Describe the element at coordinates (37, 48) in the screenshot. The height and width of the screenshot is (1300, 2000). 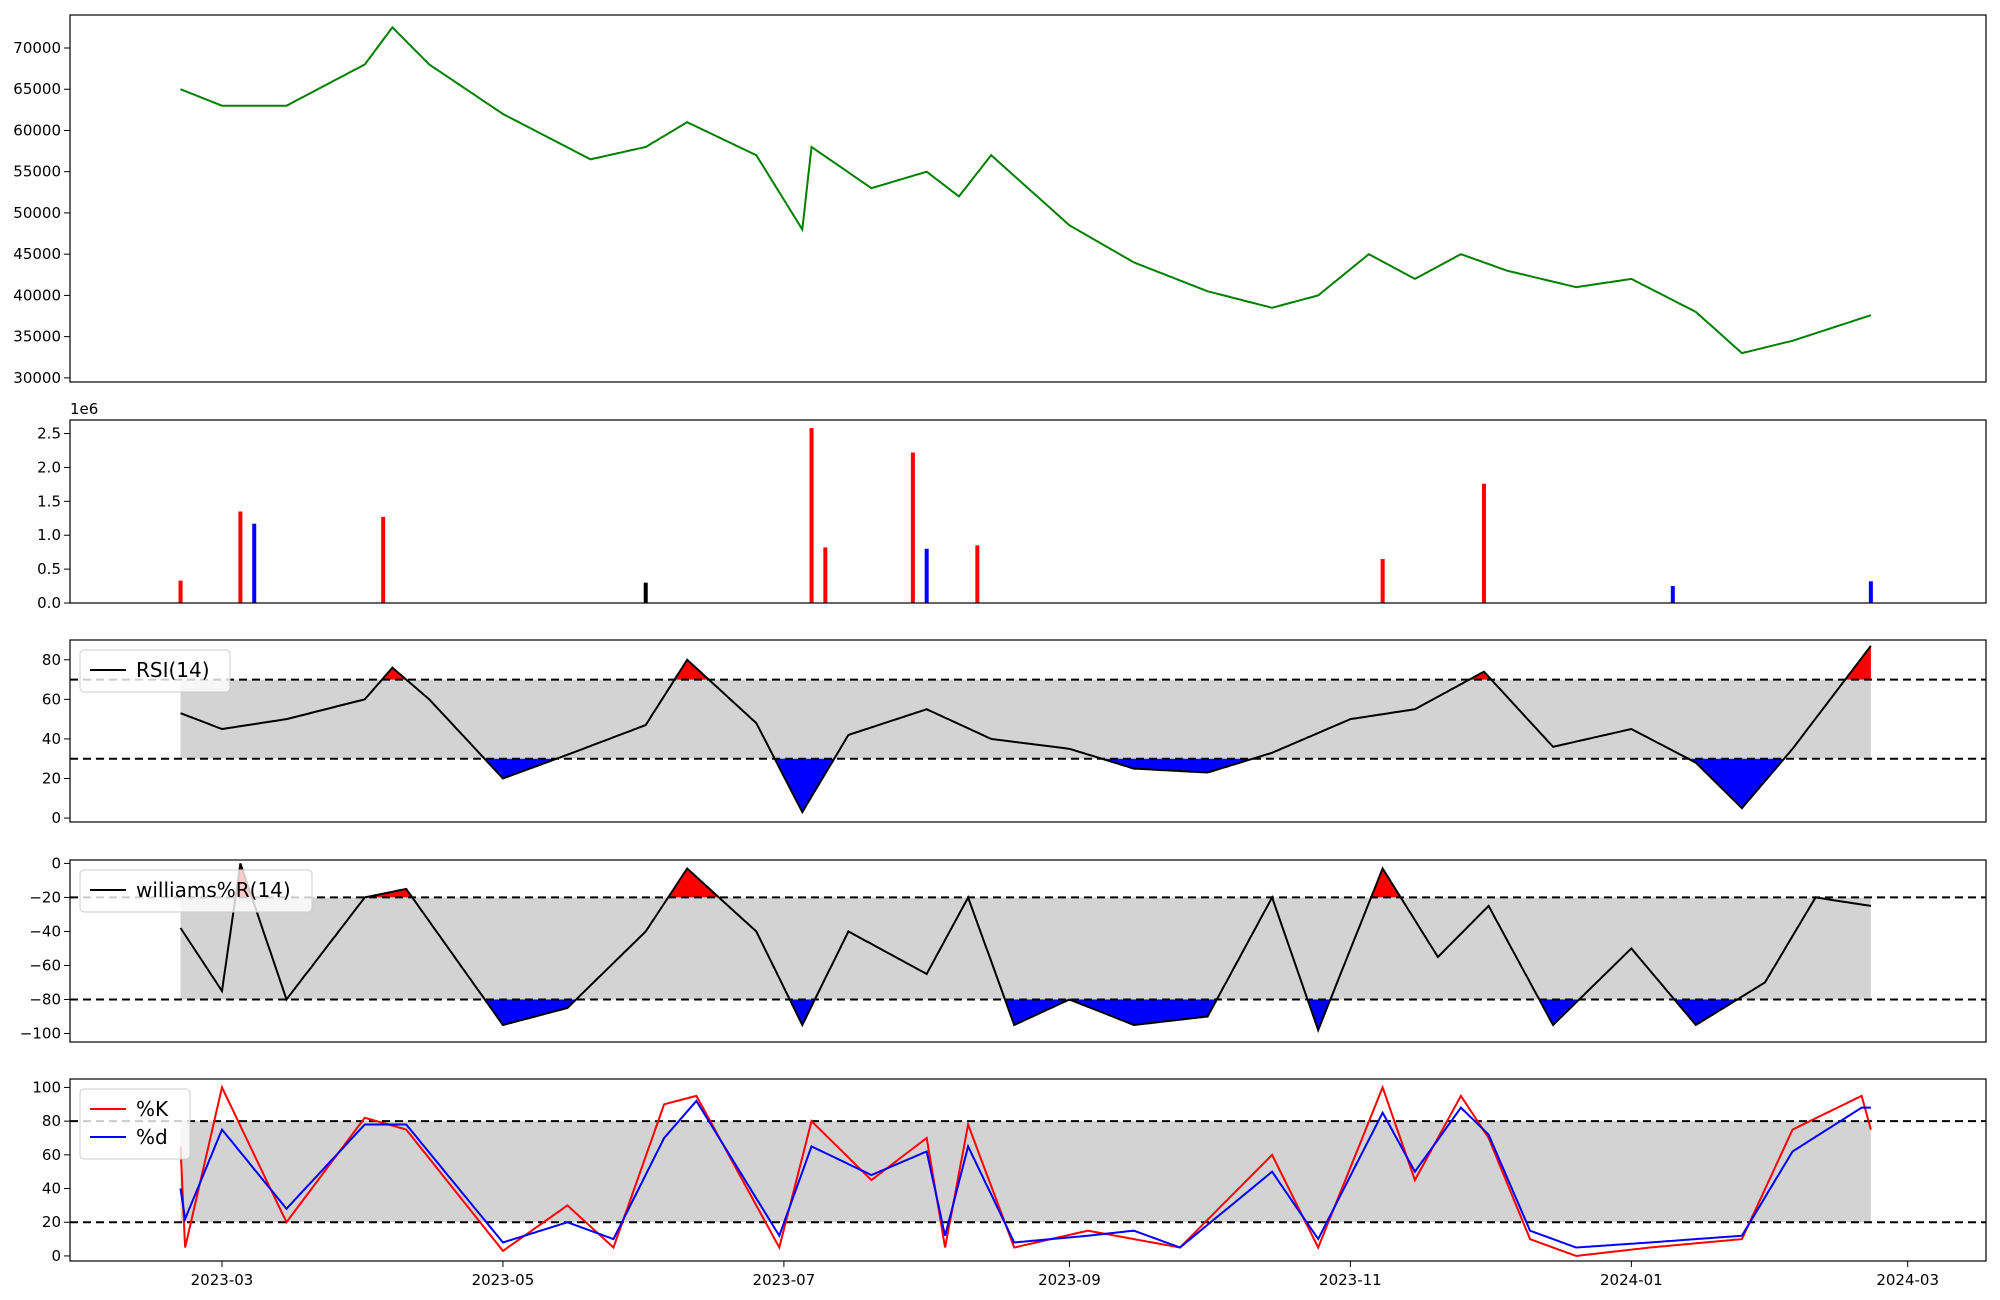
I see `price-ytick-label: 70000` at that location.